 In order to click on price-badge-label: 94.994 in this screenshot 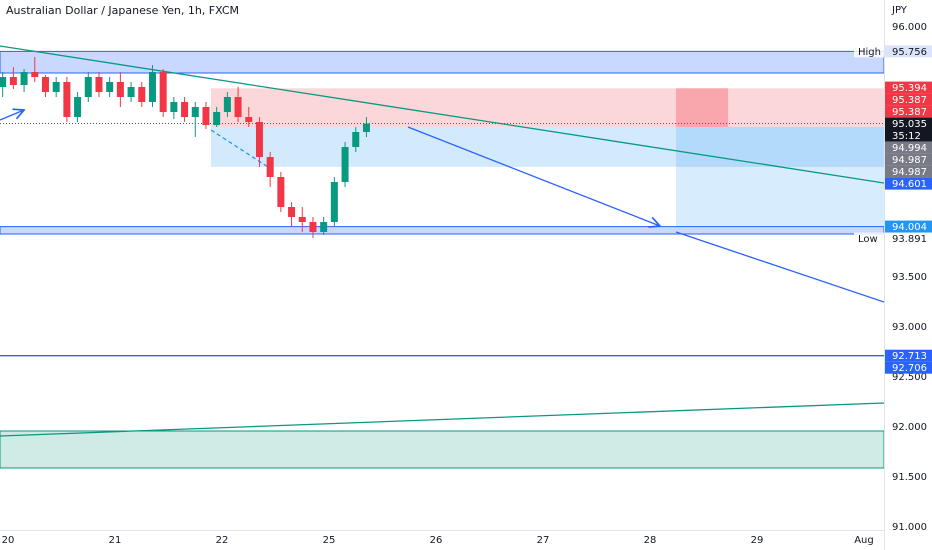, I will do `click(909, 148)`.